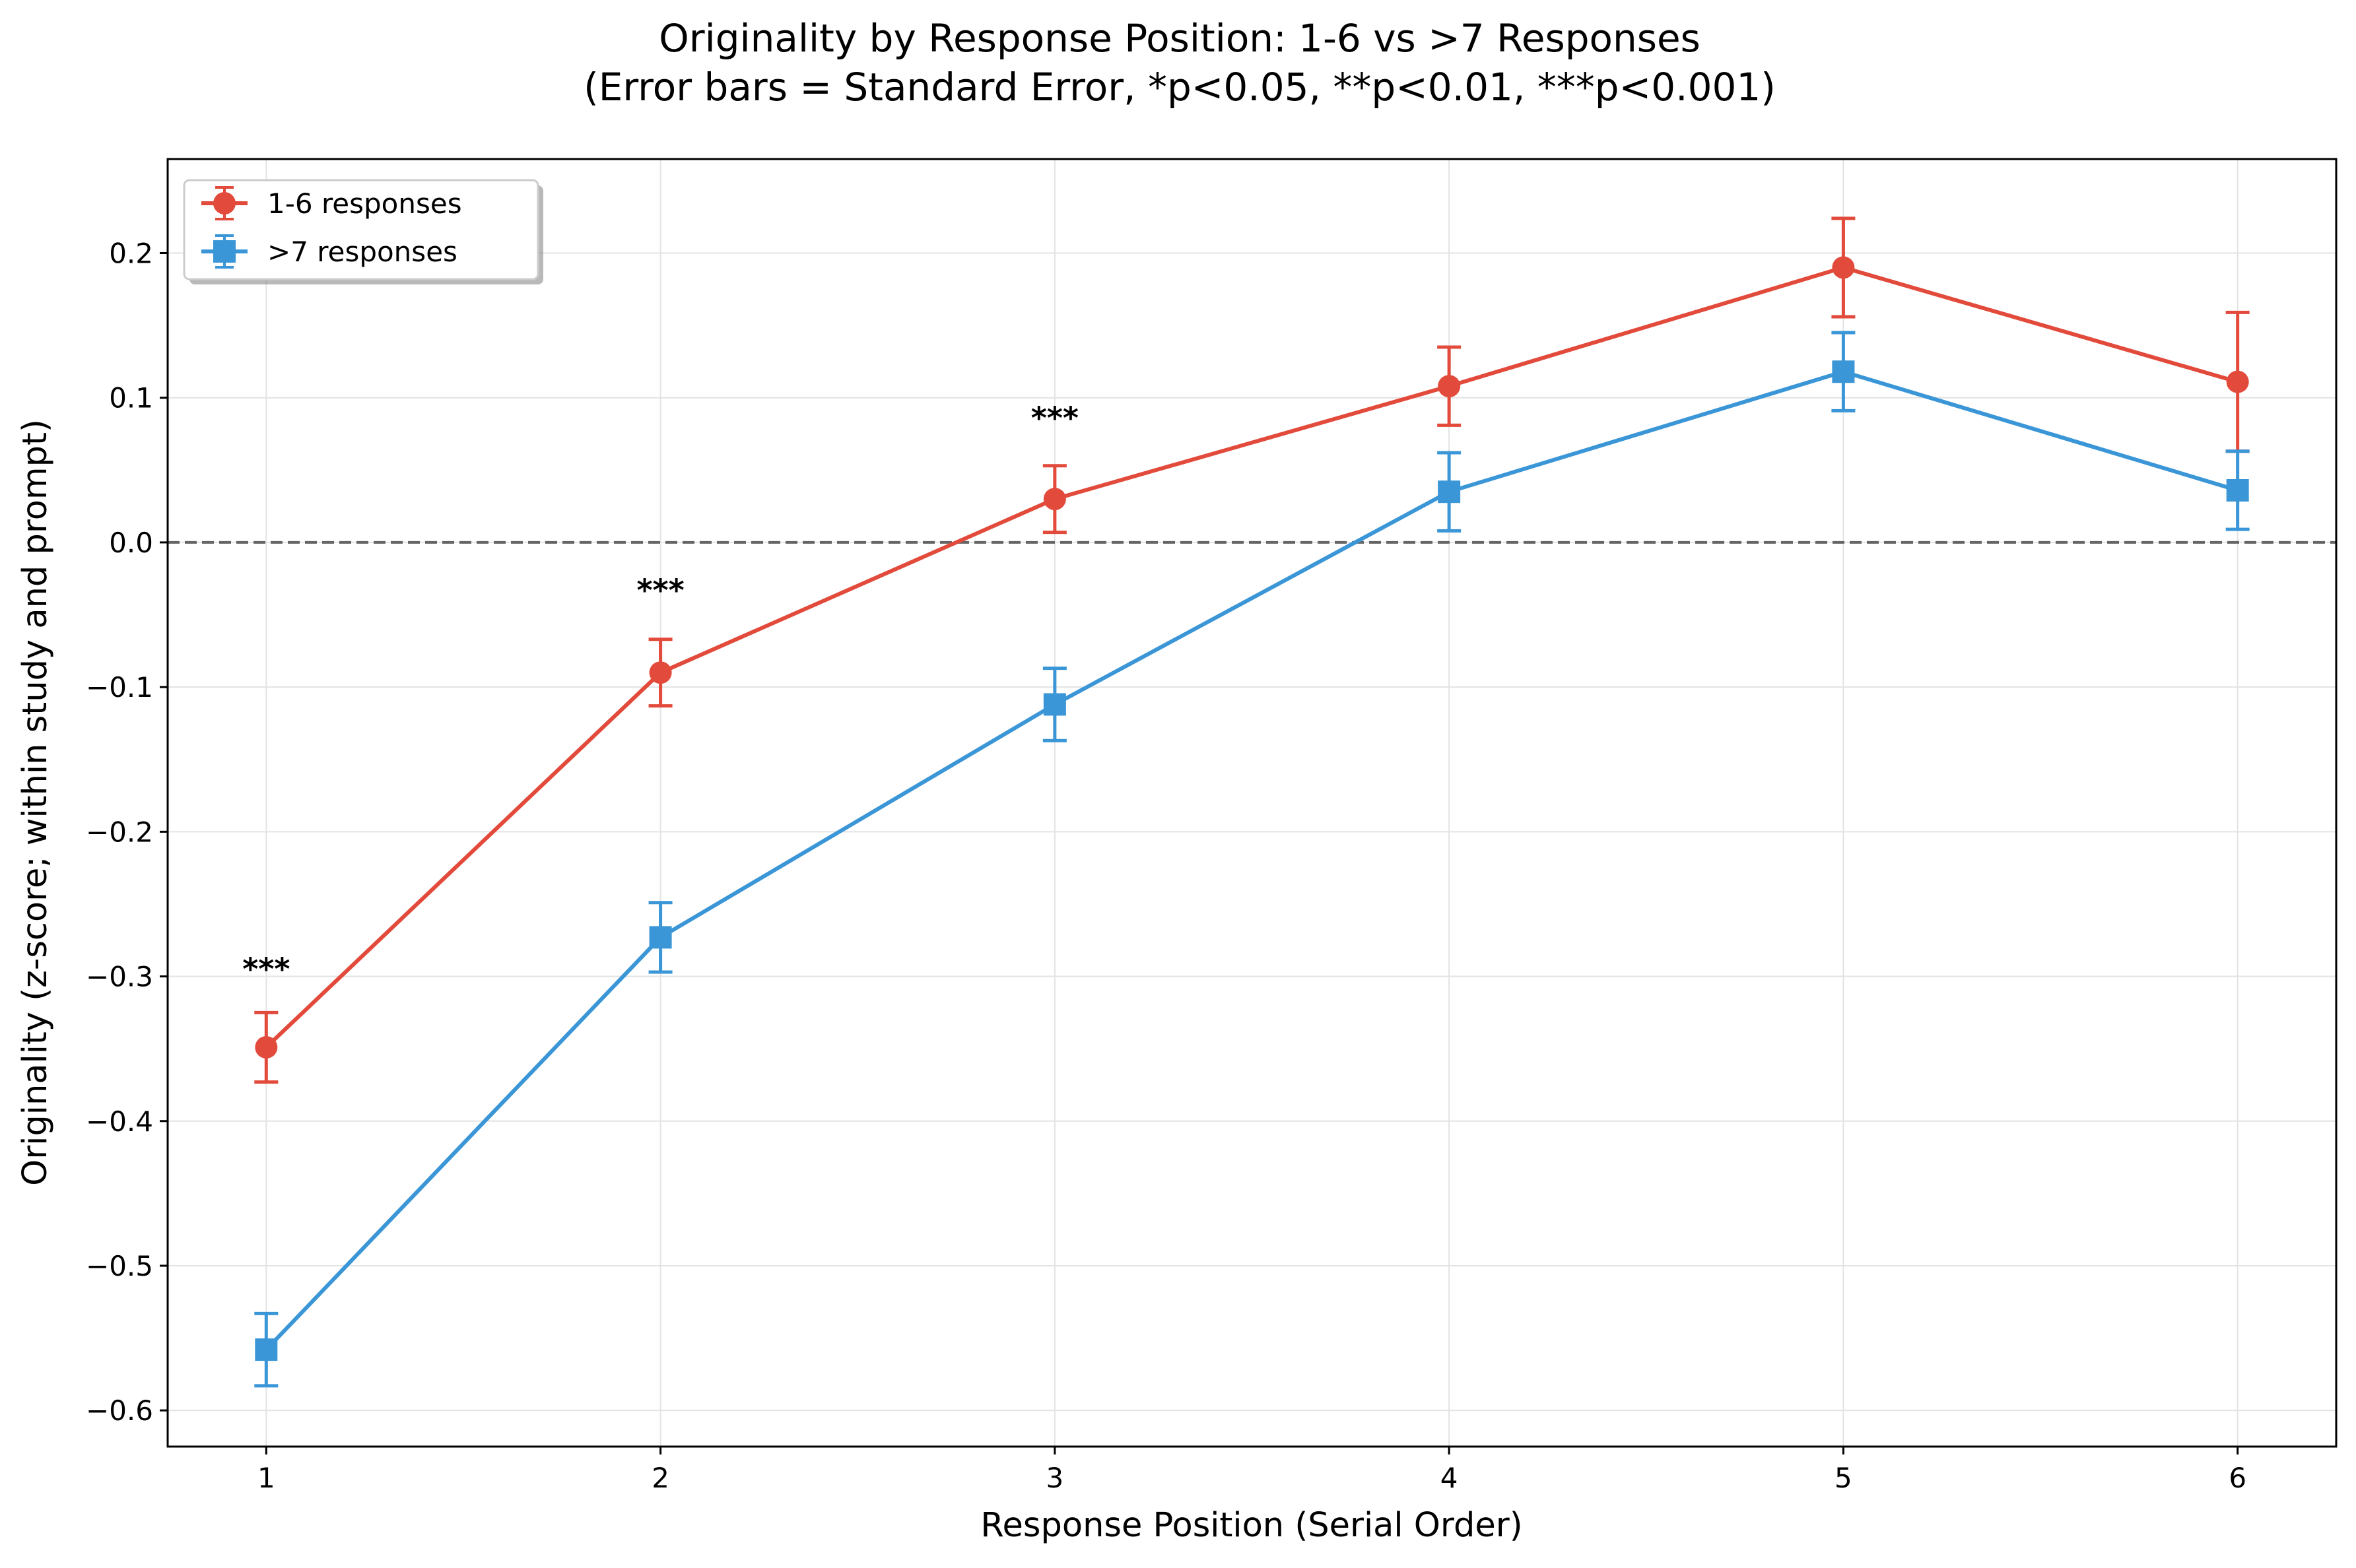  I want to click on y-tick-label: −0.1, so click(119, 687).